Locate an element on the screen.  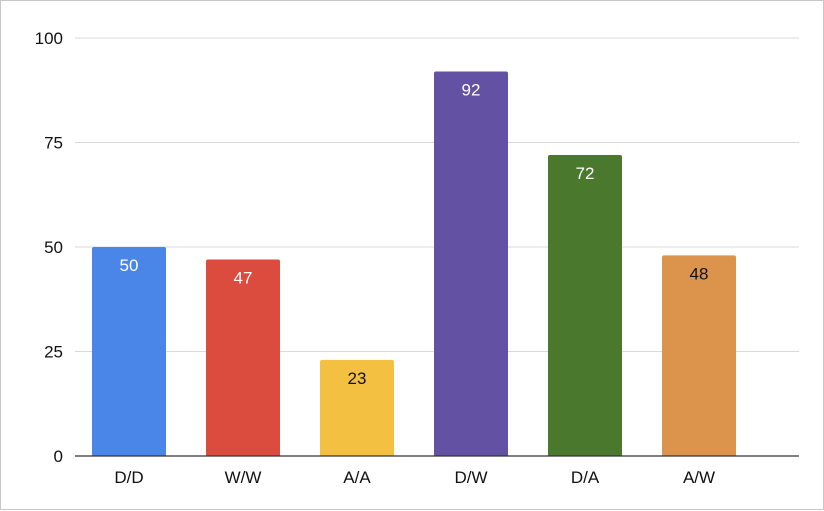
y-tick-label-75: 75 is located at coordinates (53, 143).